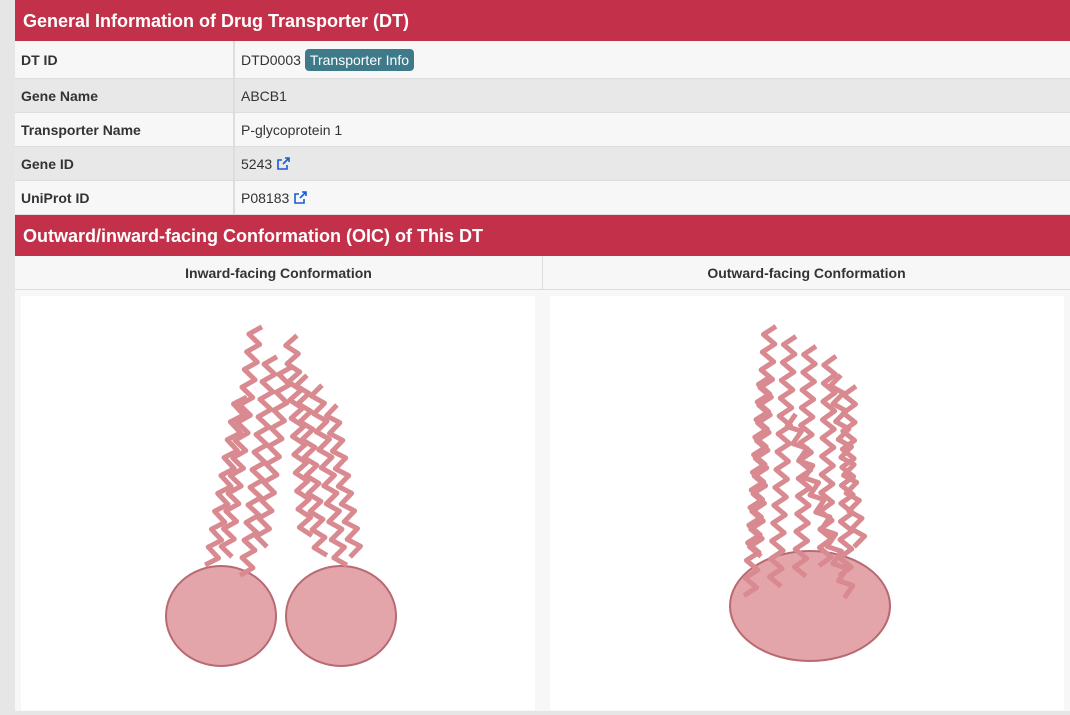 The width and height of the screenshot is (1070, 715). I want to click on row-gene-id: Gene ID 5243, so click(542, 164).